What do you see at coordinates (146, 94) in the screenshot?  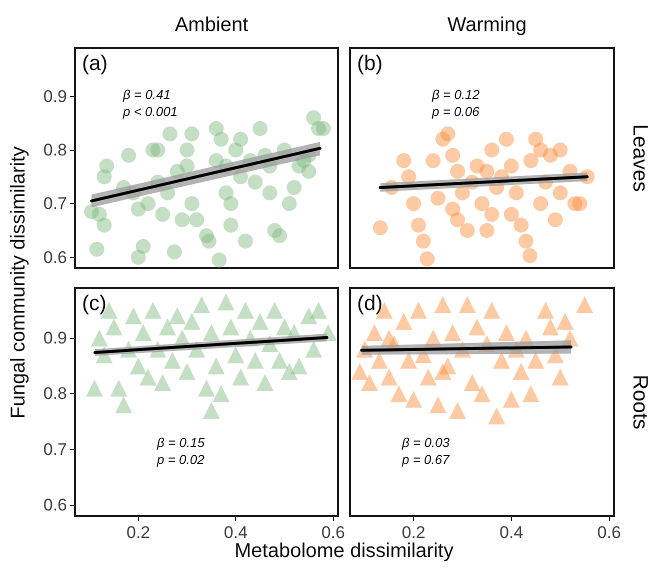 I see `annotation: β = 0.41` at bounding box center [146, 94].